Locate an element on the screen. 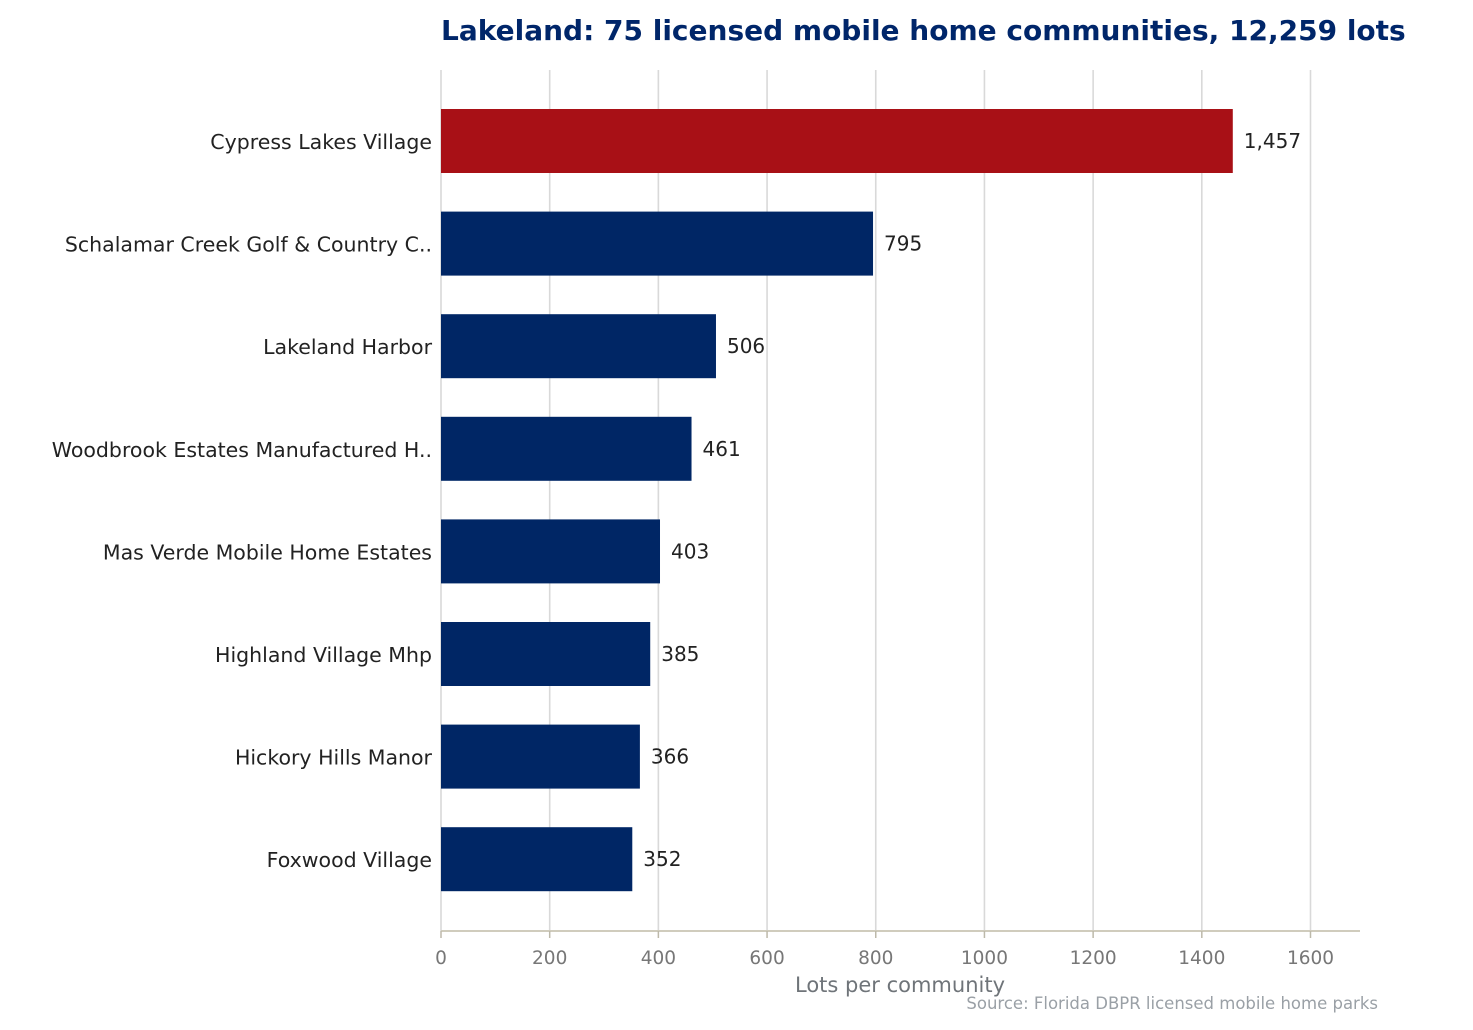  x-tick-label: 1400 is located at coordinates (1201, 958).